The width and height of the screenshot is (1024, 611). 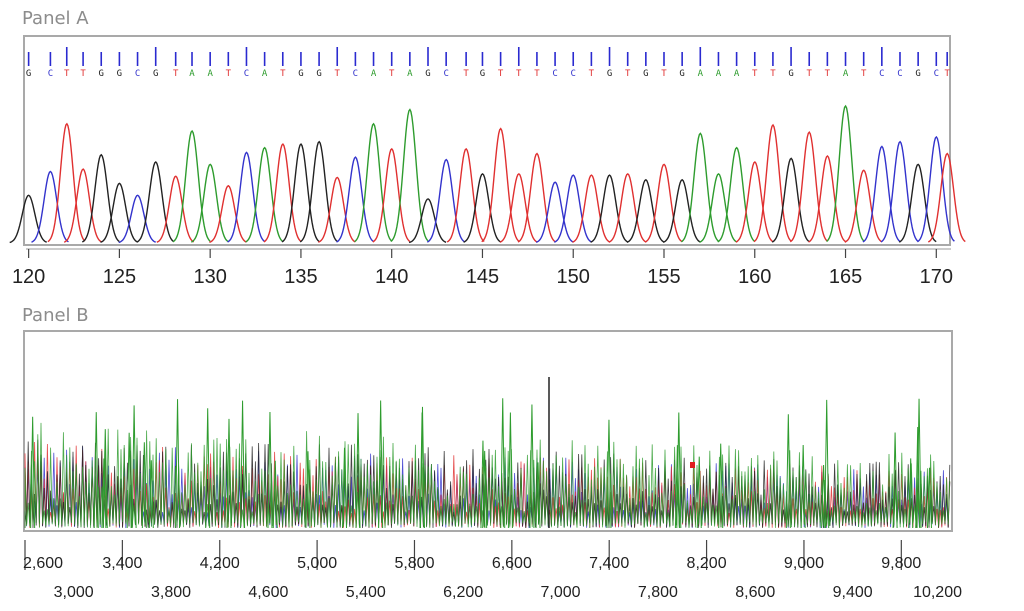 I want to click on x-tick-label-lower: 7,000, so click(x=561, y=592).